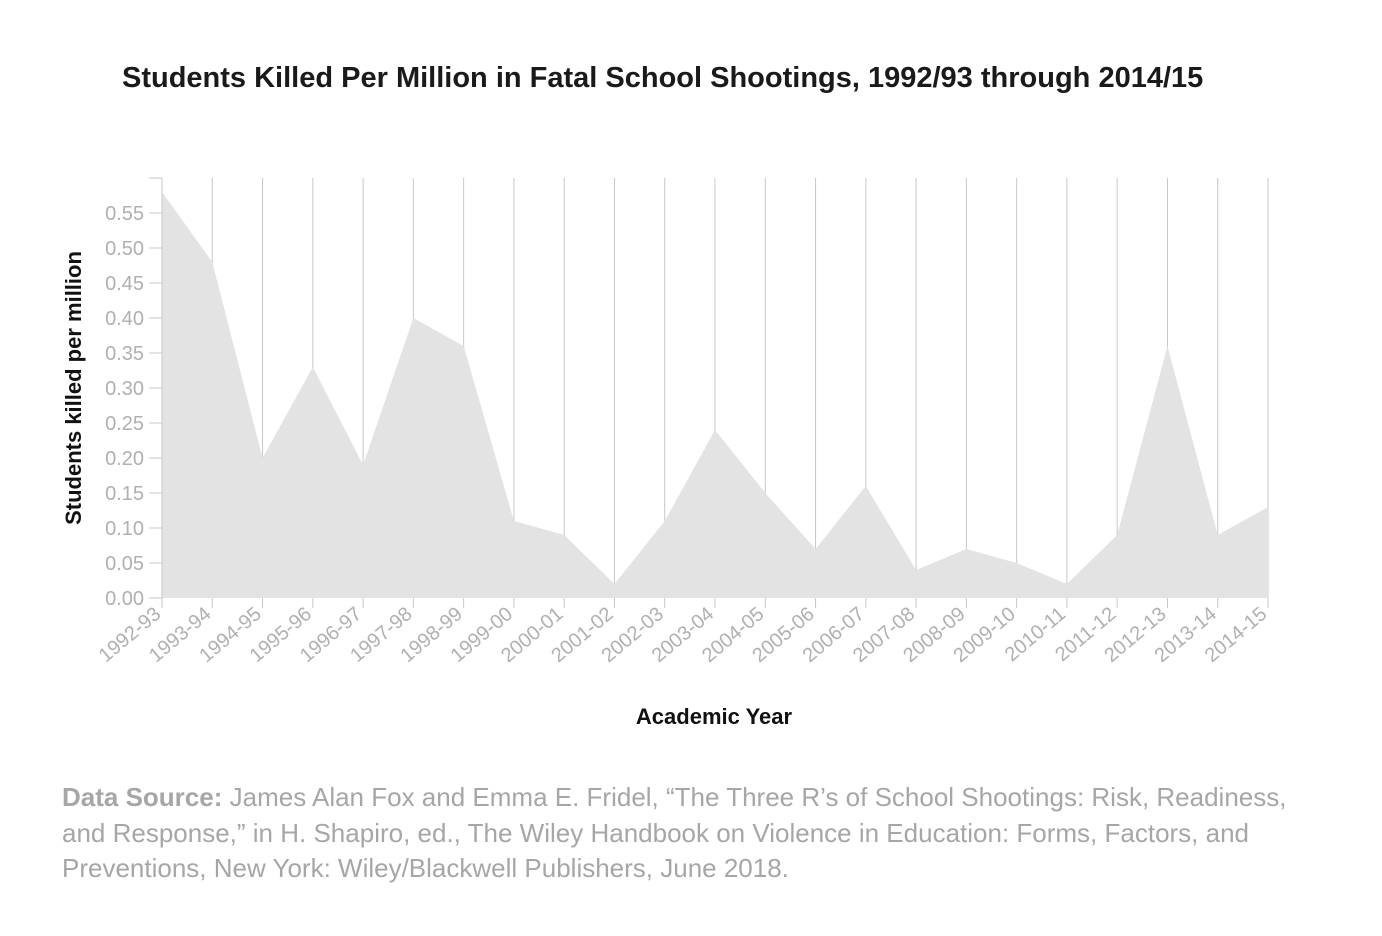 The width and height of the screenshot is (1382, 936). What do you see at coordinates (714, 716) in the screenshot?
I see `x-axis-label: Academic Year` at bounding box center [714, 716].